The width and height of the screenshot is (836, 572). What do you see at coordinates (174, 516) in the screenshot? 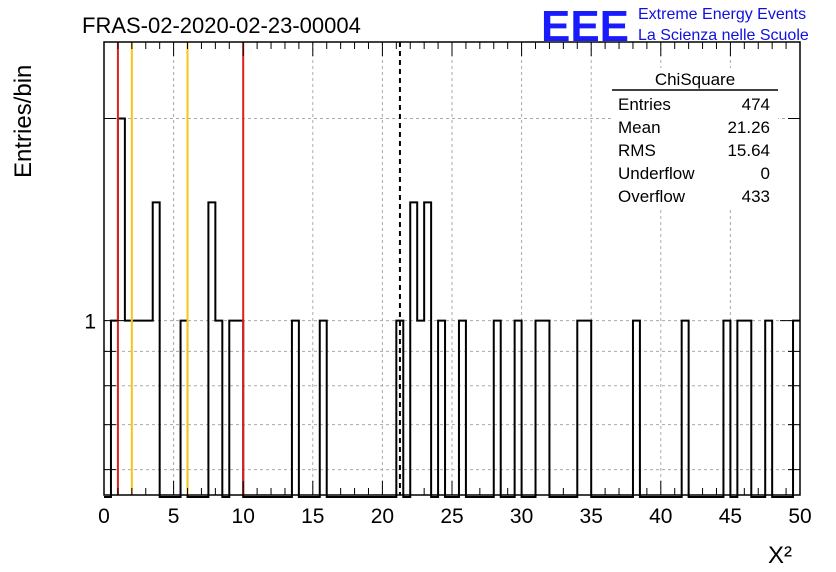
I see `x-tick-label: 5` at bounding box center [174, 516].